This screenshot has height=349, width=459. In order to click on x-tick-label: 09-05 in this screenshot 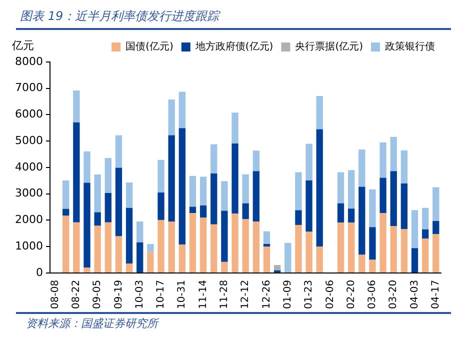, I will do `click(98, 295)`.